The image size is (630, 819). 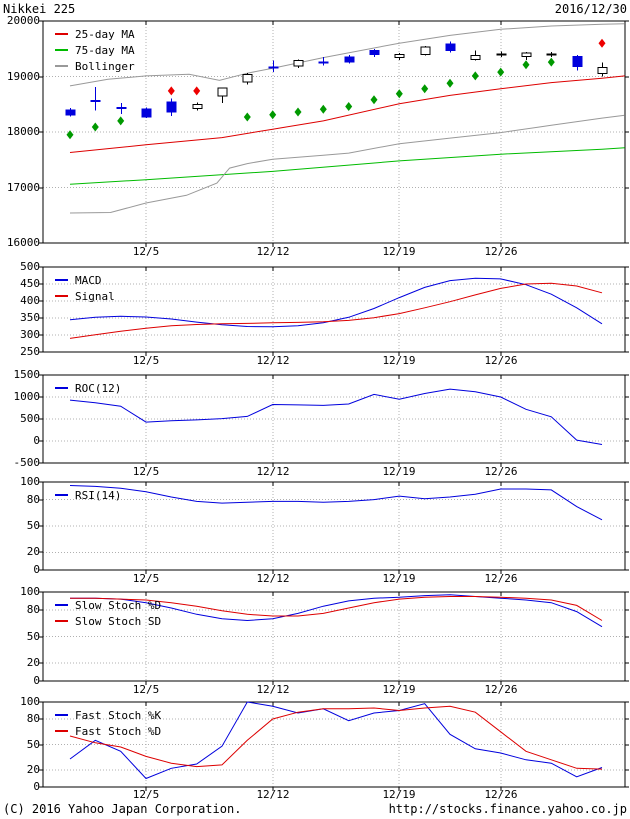 What do you see at coordinates (39, 9) in the screenshot?
I see `page-title: Nikkei 225` at bounding box center [39, 9].